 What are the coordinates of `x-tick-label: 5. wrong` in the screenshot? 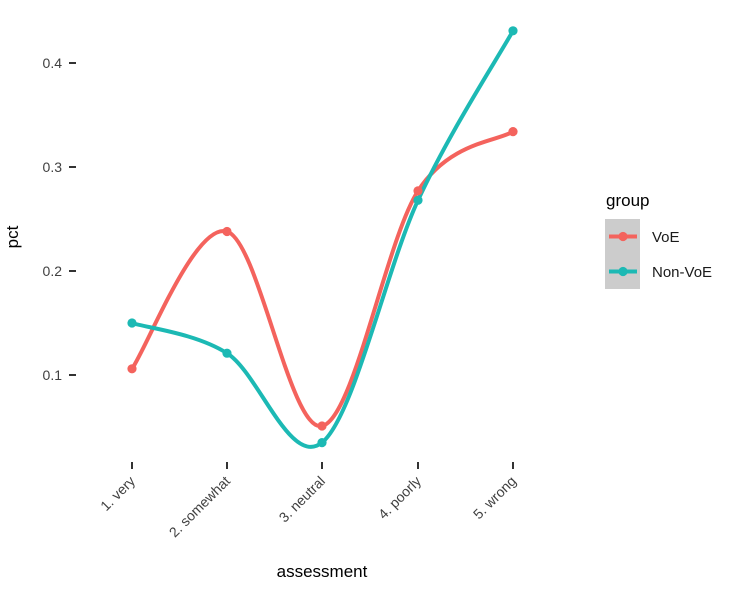 It's located at (494, 497).